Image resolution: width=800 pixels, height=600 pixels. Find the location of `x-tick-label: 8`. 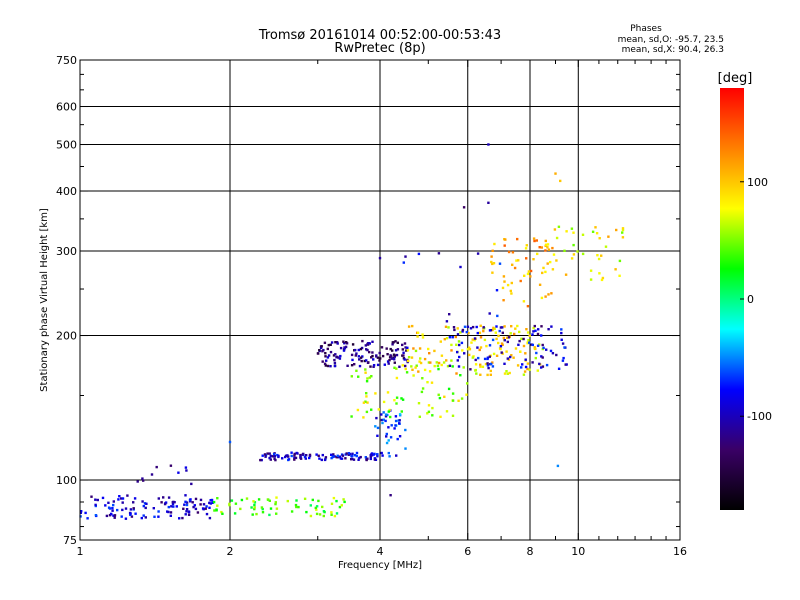

x-tick-label: 8 is located at coordinates (530, 551).